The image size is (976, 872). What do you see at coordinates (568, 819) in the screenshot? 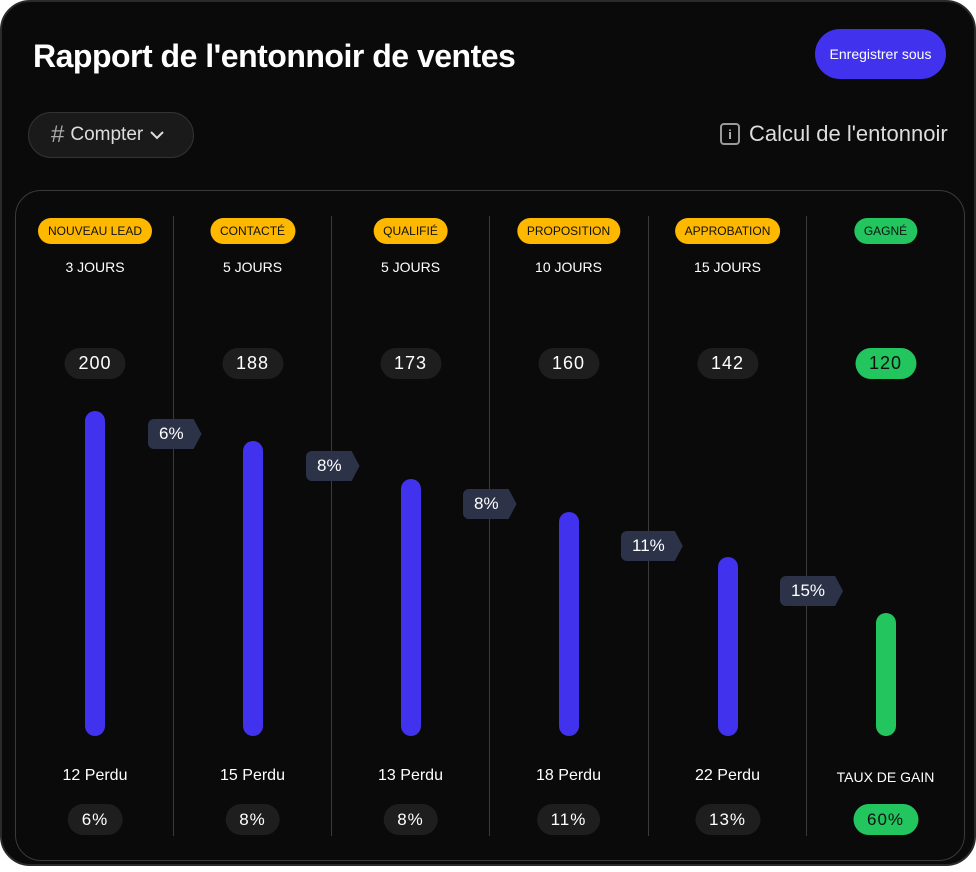
I see `stage-lost-pct: 11%` at bounding box center [568, 819].